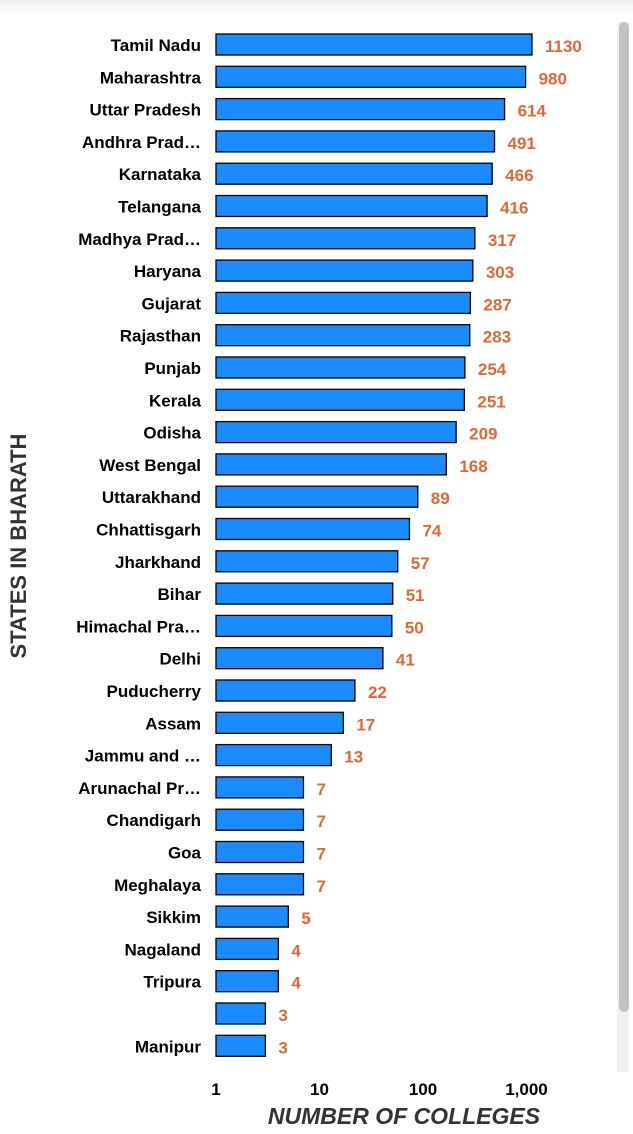 This screenshot has width=633, height=1134. Describe the element at coordinates (160, 174) in the screenshot. I see `category-label: Karnataka` at that location.